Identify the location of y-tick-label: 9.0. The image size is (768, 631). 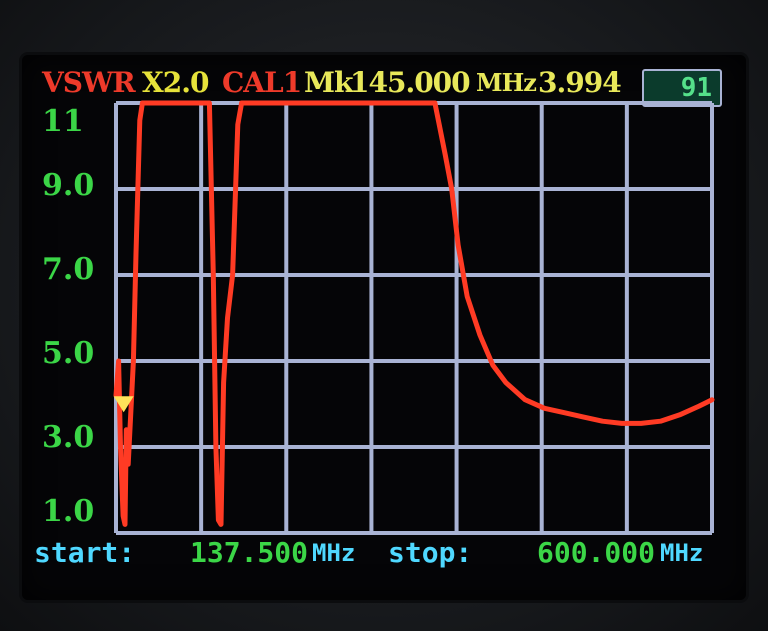
(68, 185).